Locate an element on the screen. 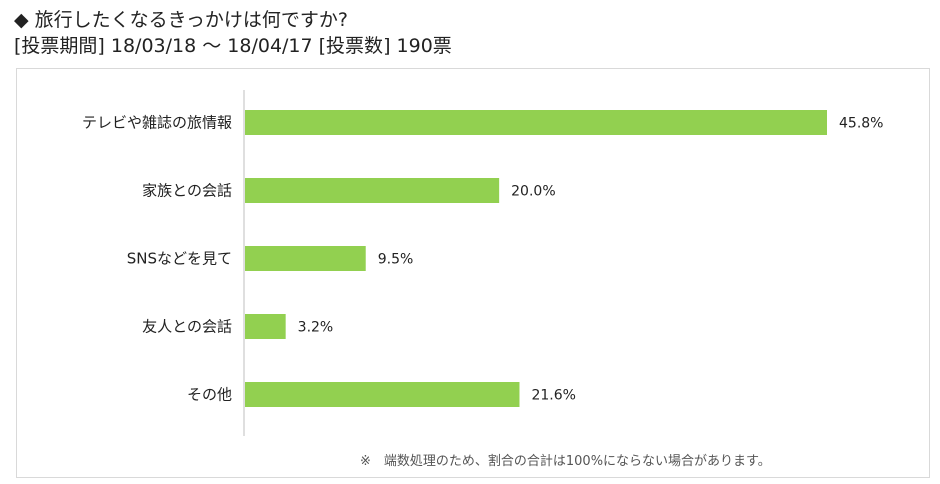 This screenshot has height=484, width=940. category-label: その他 is located at coordinates (209, 395).